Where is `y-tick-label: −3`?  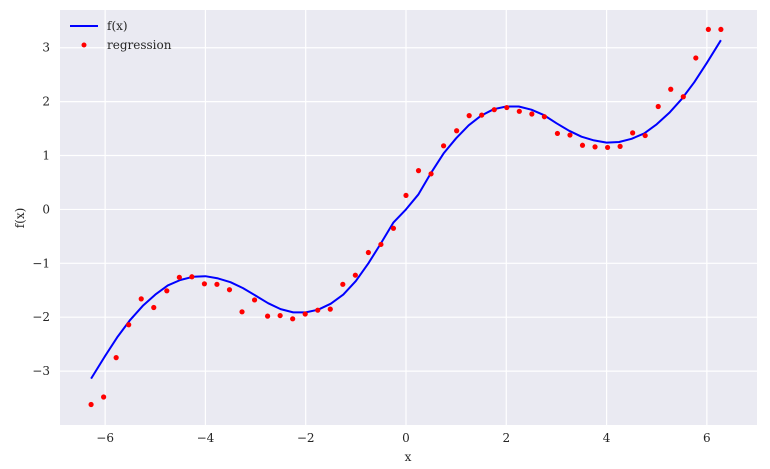
y-tick-label: −3 is located at coordinates (41, 371).